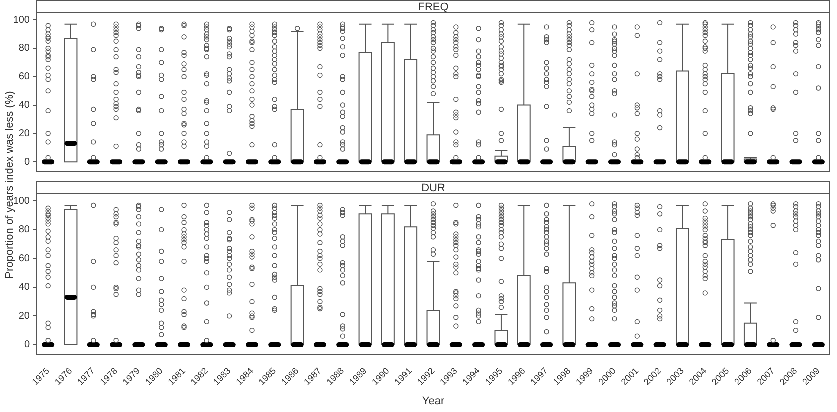 This screenshot has height=412, width=837. I want to click on y-axis-title: Proportion of years index was less (%), so click(10, 185).